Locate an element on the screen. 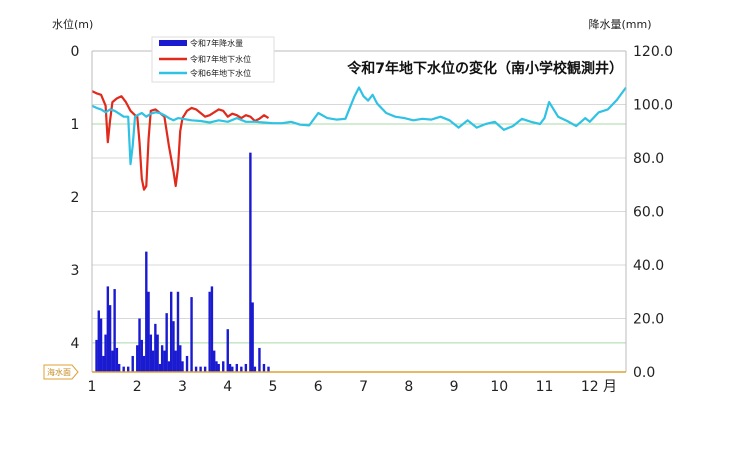 Image resolution: width=735 pixels, height=455 pixels. x-axis-unit: 月 is located at coordinates (610, 387).